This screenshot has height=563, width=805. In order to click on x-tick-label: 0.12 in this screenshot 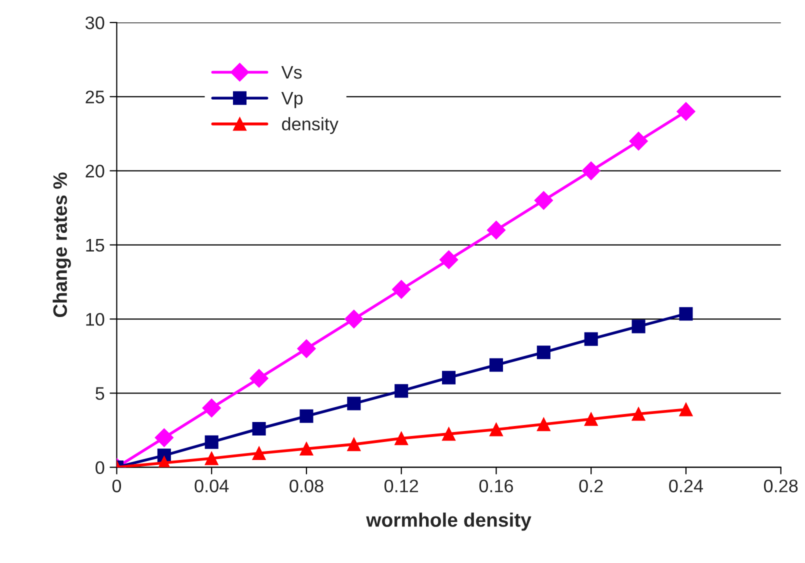, I will do `click(401, 486)`.